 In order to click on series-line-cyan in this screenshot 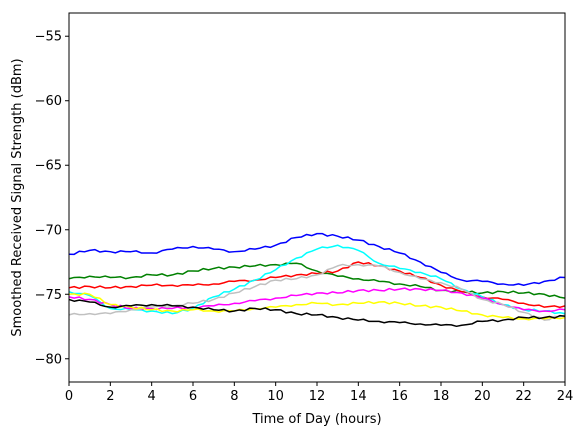, I will do `click(317, 279)`.